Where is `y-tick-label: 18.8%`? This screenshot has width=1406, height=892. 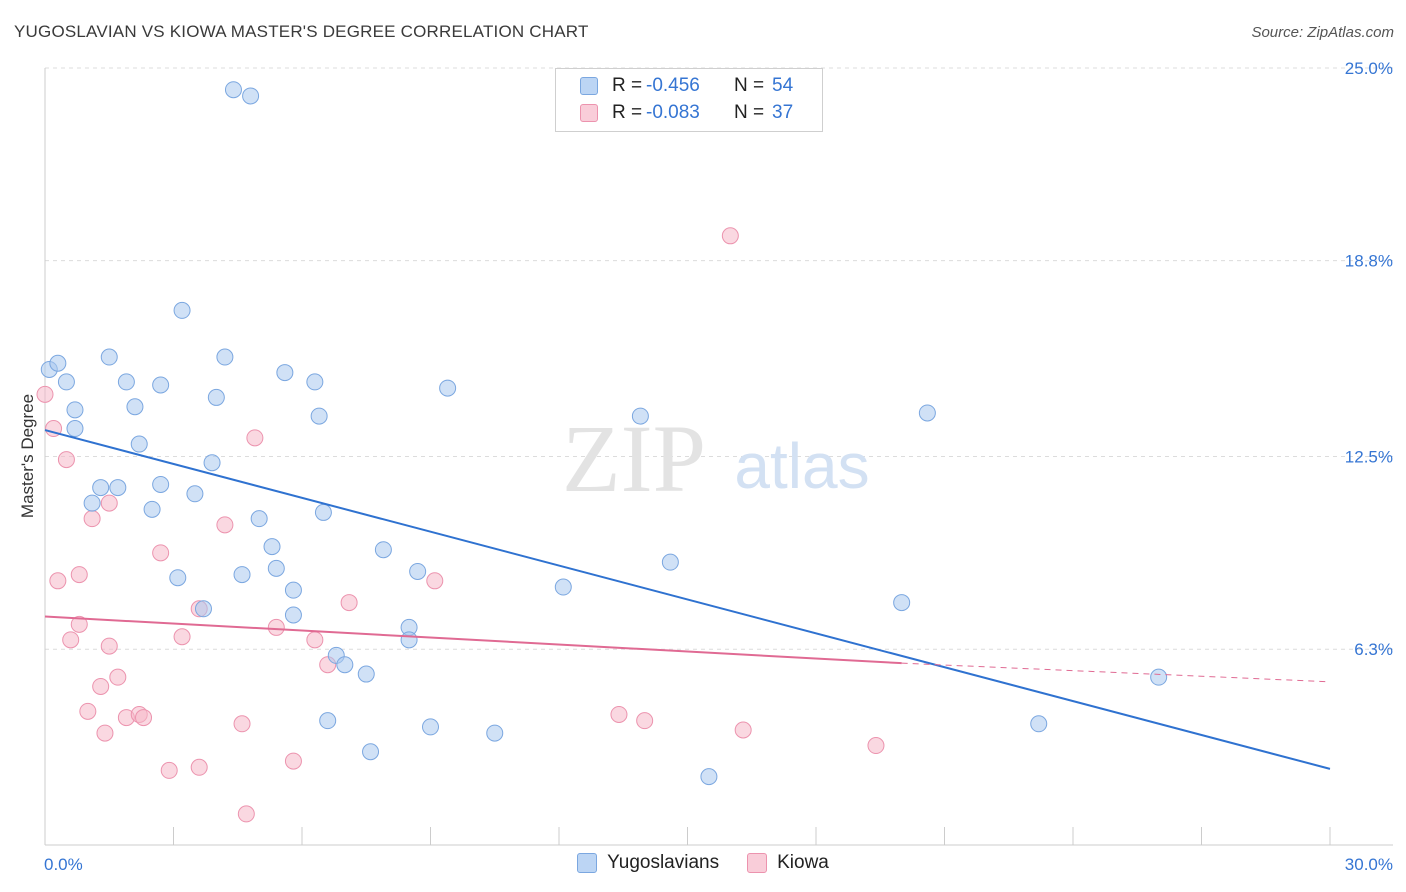 y-tick-label: 18.8% is located at coordinates (1369, 261).